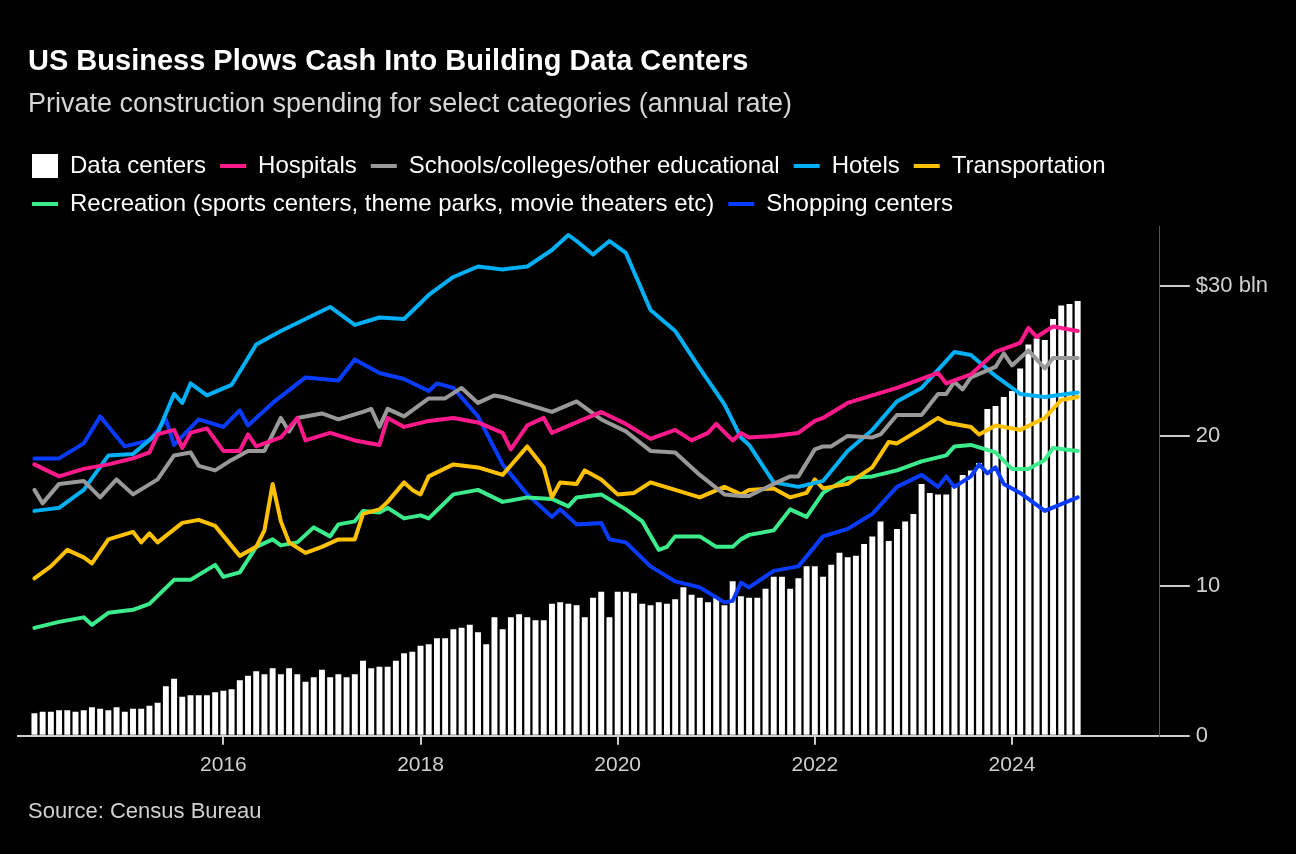 The image size is (1296, 854). Describe the element at coordinates (388, 60) in the screenshot. I see `chart-title: US Business Plows Cash Into Building Data Centers` at that location.